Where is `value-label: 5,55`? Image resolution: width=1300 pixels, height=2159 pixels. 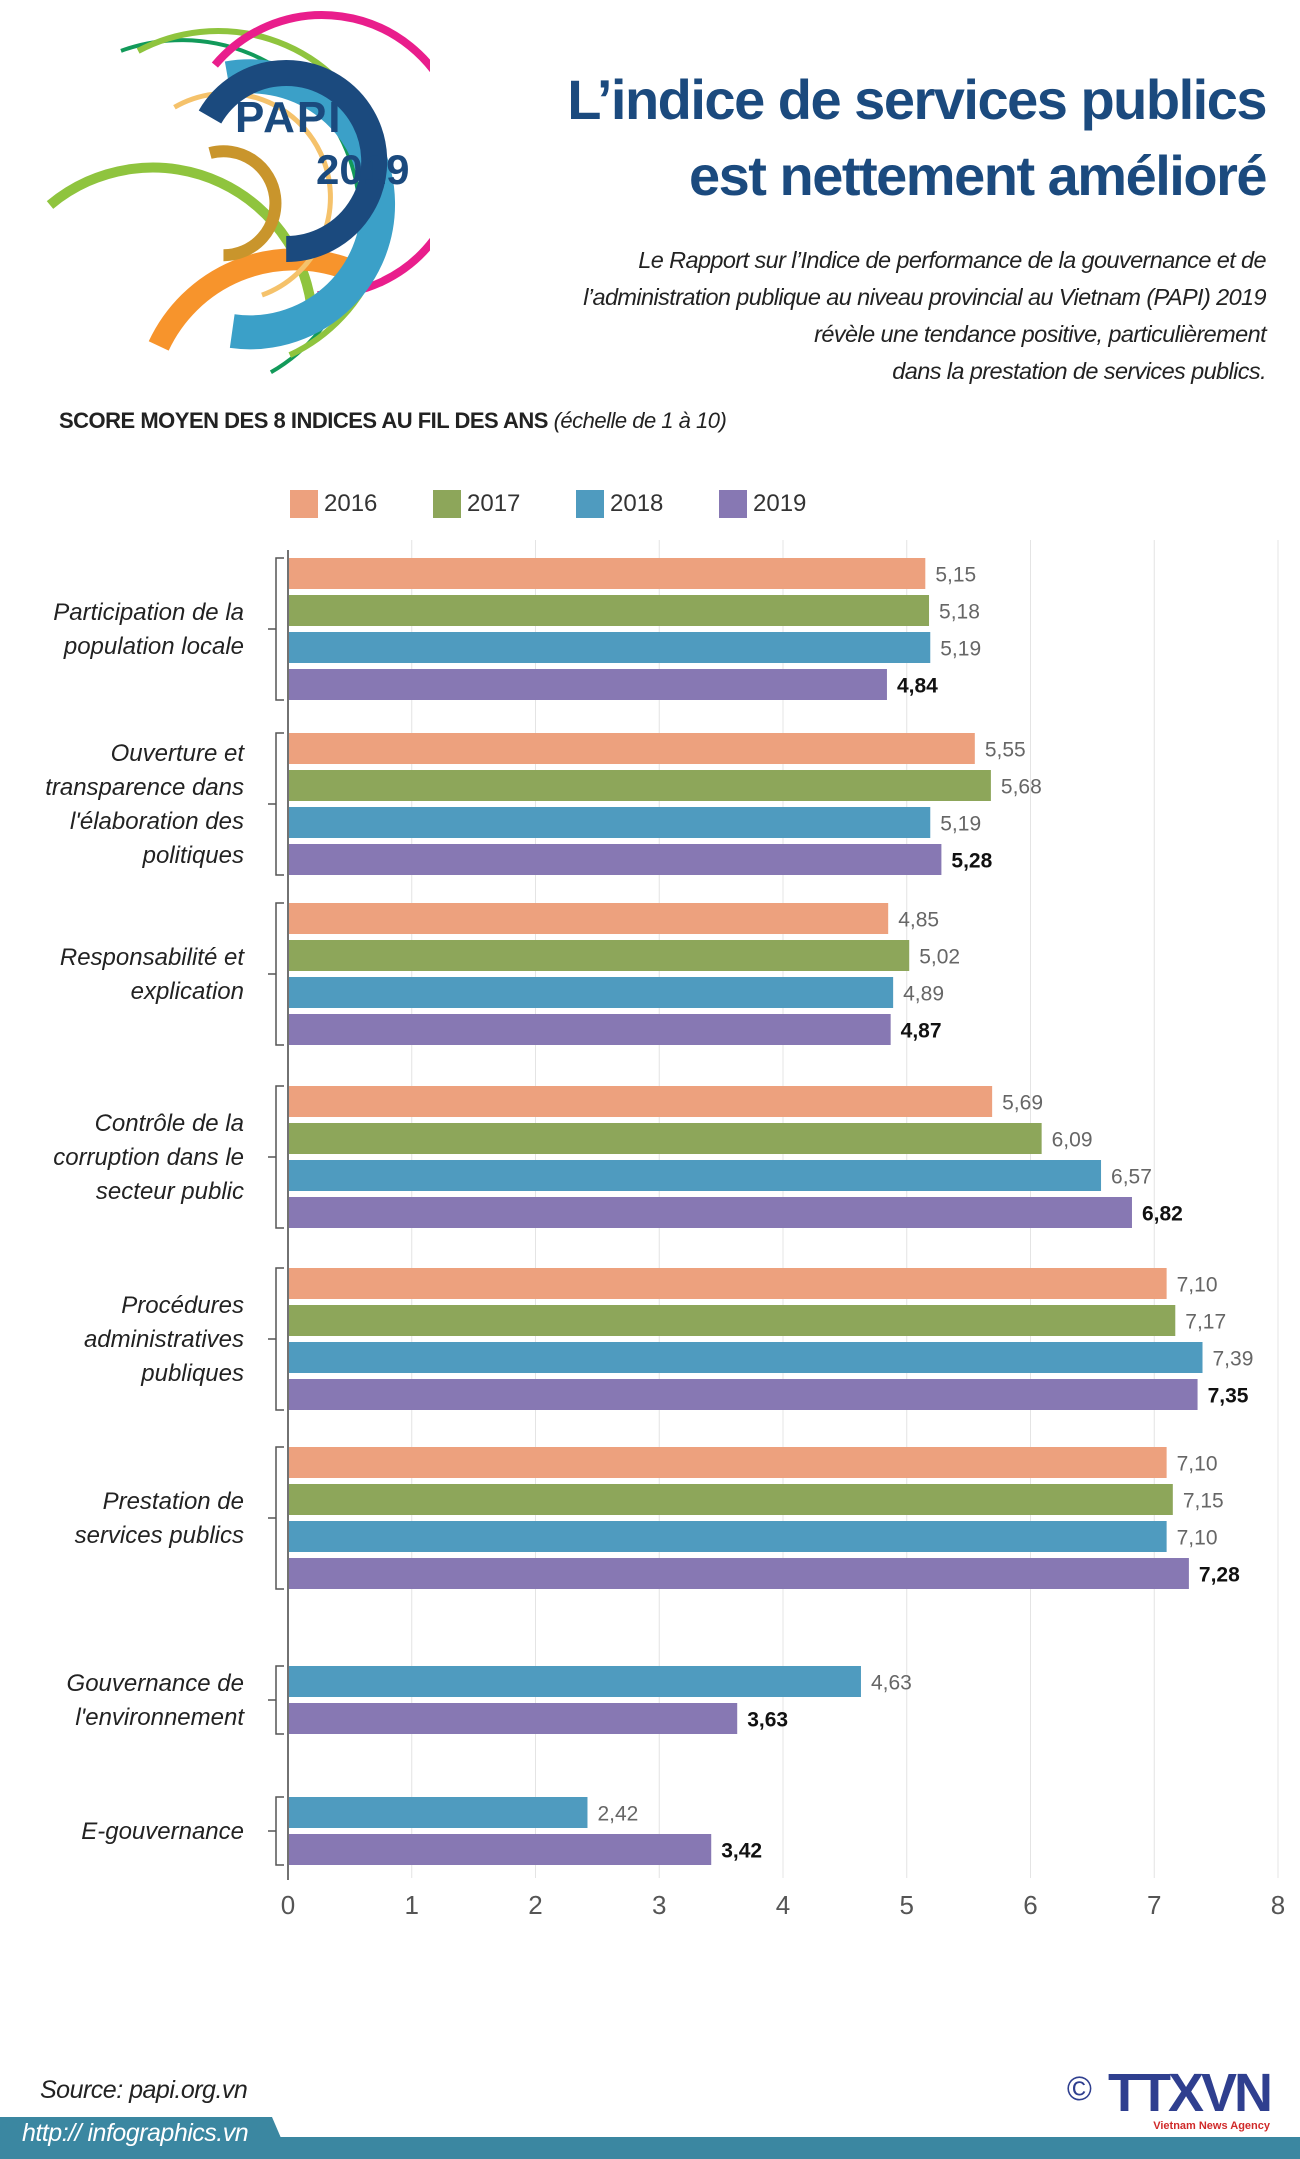
value-label: 5,55 is located at coordinates (1005, 750).